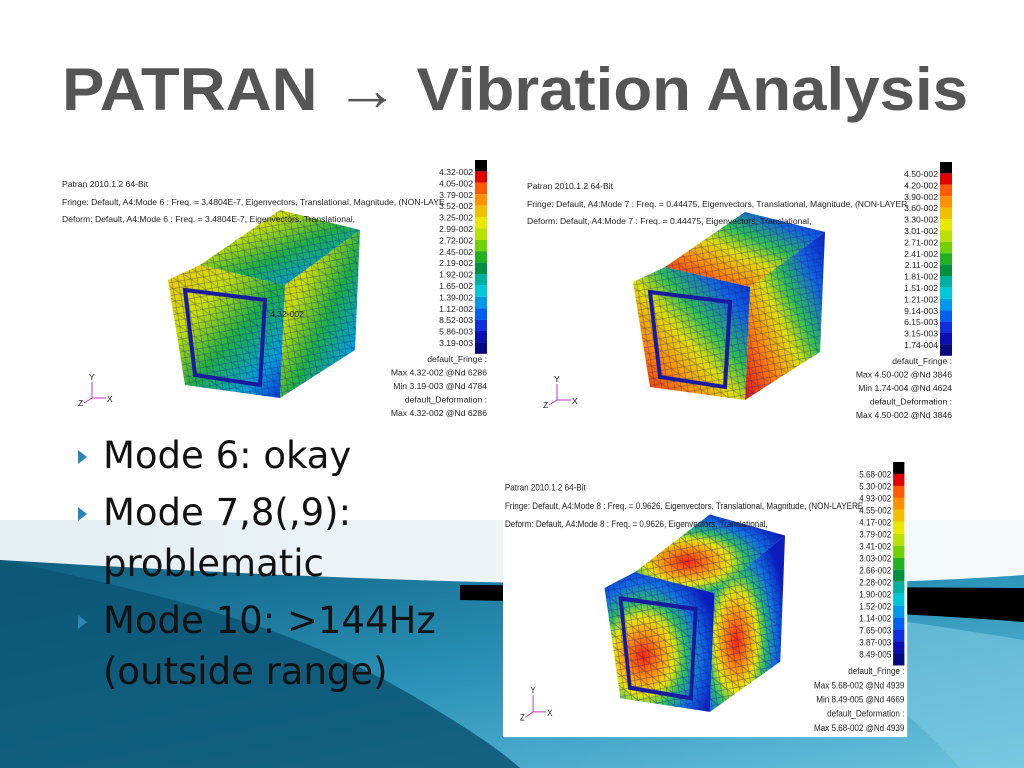 The image size is (1024, 768). Describe the element at coordinates (921, 254) in the screenshot. I see `legend-label: 2.41-002` at that location.